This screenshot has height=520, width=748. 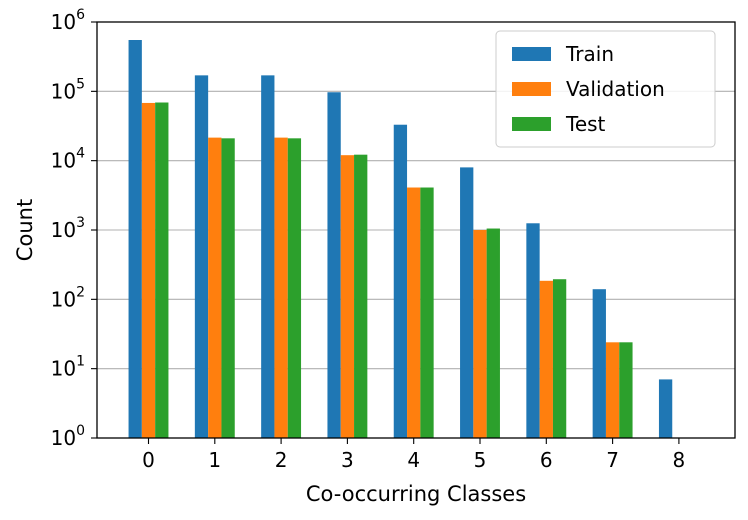 I want to click on y-tick-label: 10¹, so click(x=68, y=367).